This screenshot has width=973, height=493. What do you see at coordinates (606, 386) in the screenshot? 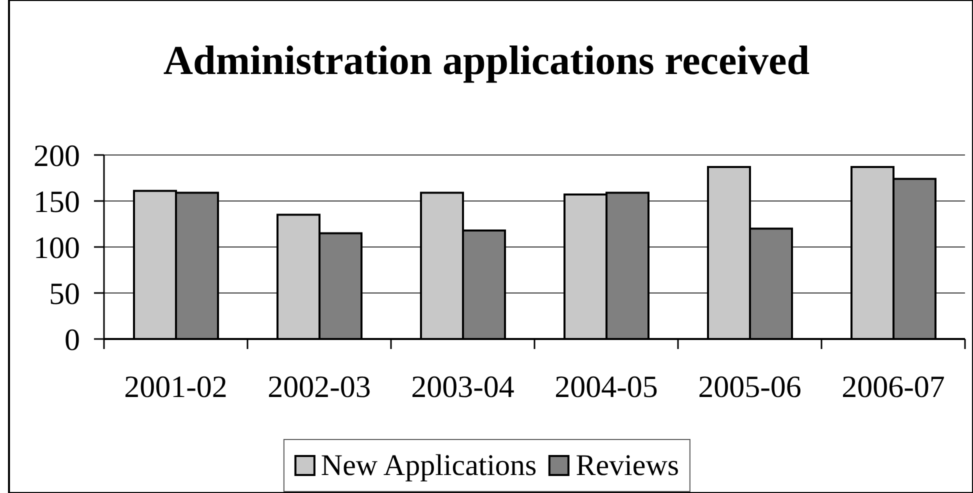
I see `x-tick-label: 2004-05` at bounding box center [606, 386].